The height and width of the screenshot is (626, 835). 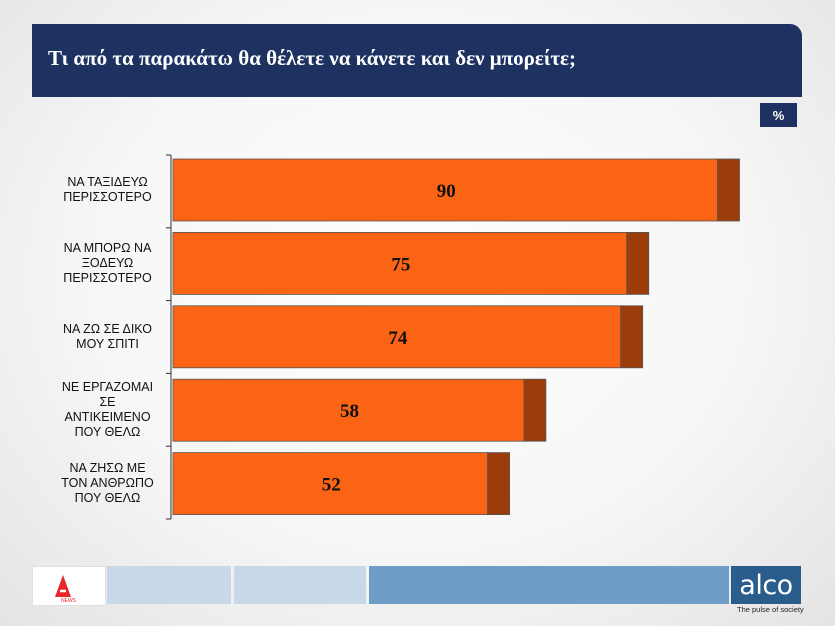 I want to click on bar-value-label: 52, so click(x=331, y=485).